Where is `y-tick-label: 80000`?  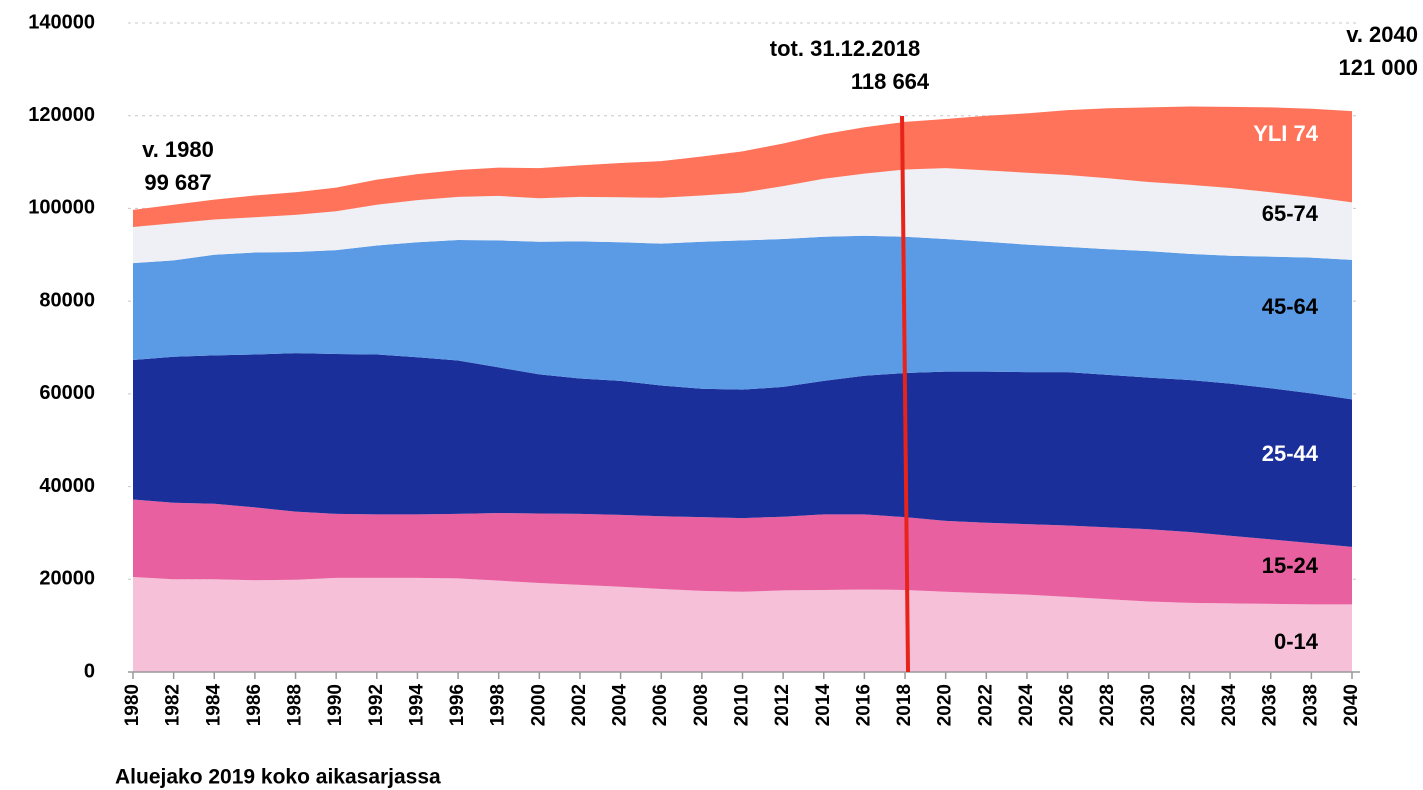 y-tick-label: 80000 is located at coordinates (67, 300).